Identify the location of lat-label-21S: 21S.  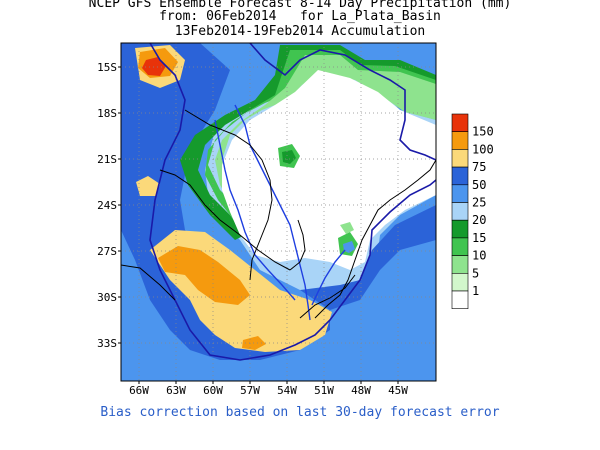
(107, 159).